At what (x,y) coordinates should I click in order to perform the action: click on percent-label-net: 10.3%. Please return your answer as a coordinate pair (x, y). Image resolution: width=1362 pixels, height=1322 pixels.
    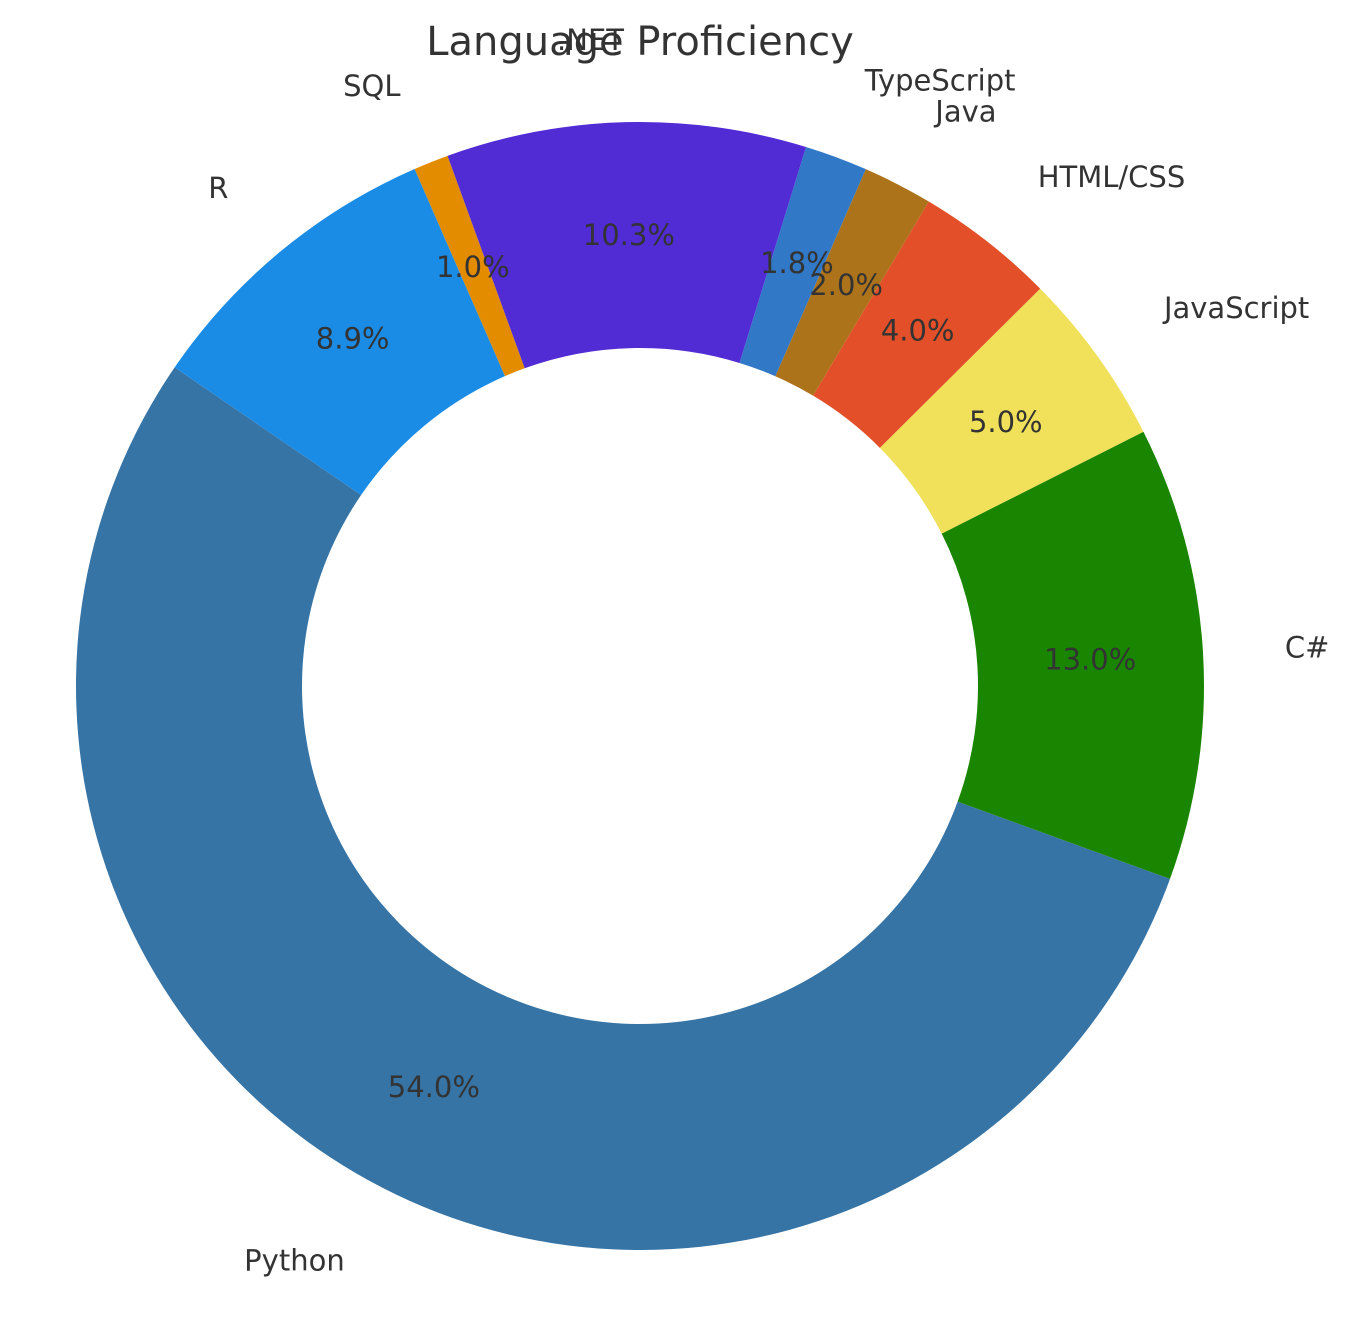
    Looking at the image, I should click on (629, 235).